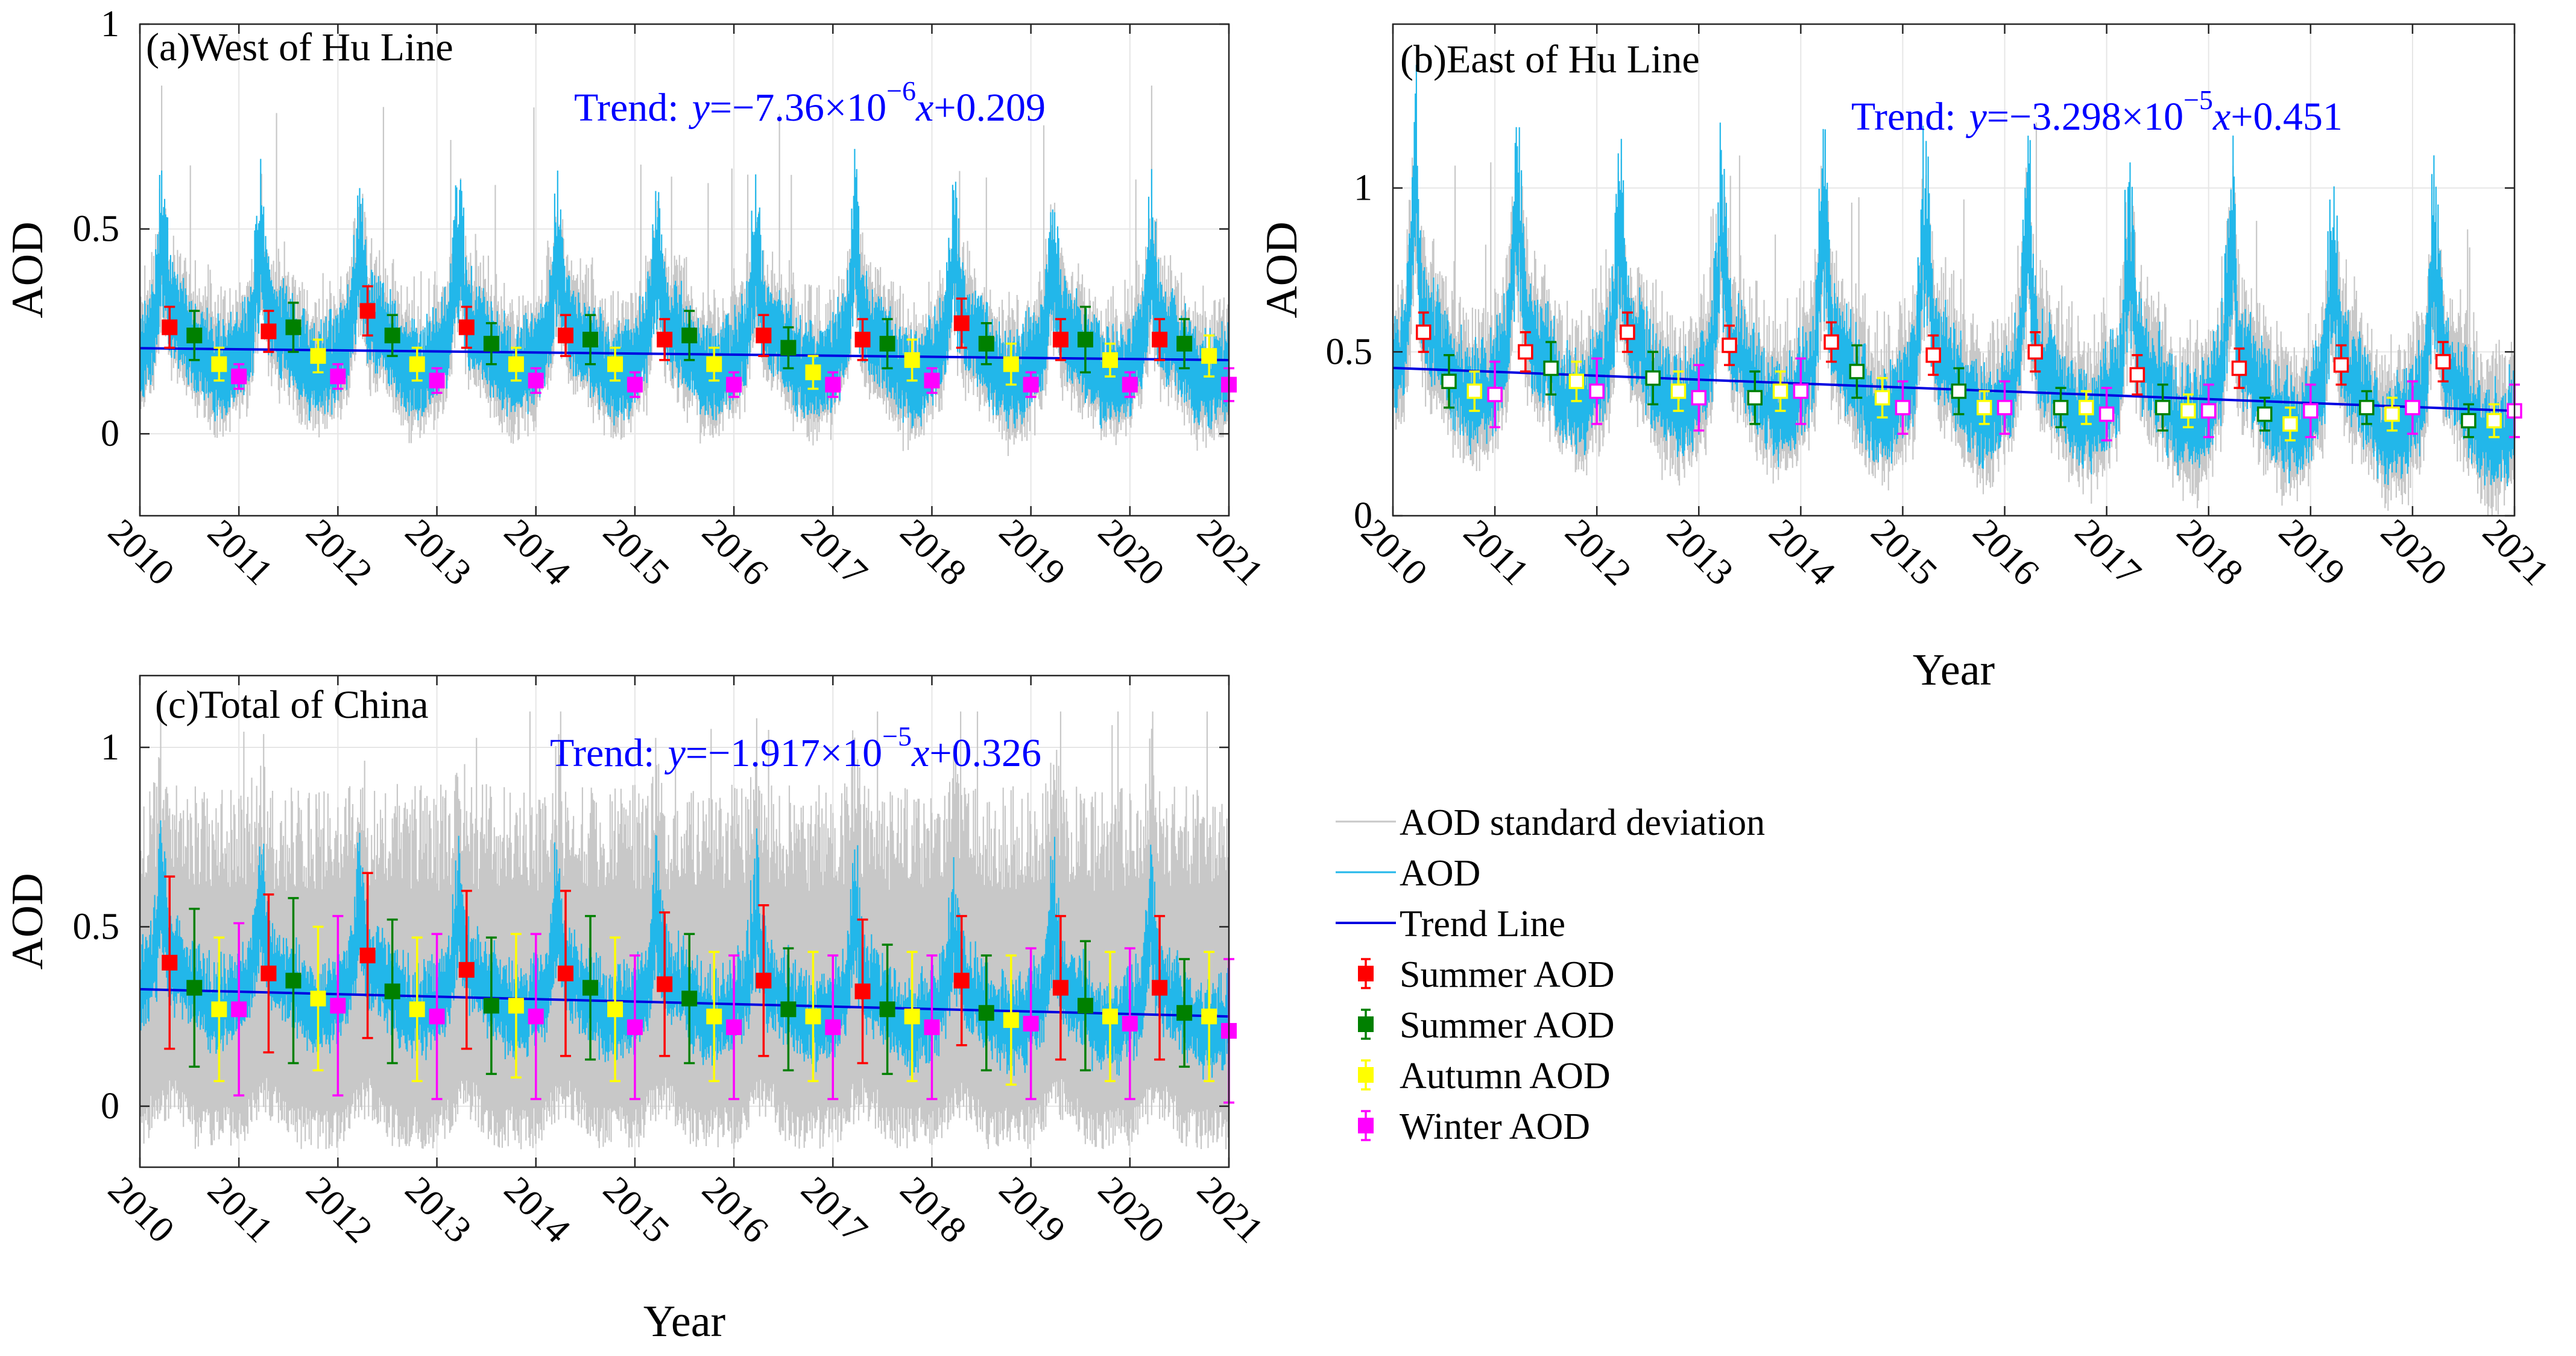 The image size is (2576, 1356). I want to click on trend-equation: Trend: y=−7.36×10−6x+0.209, so click(810, 102).